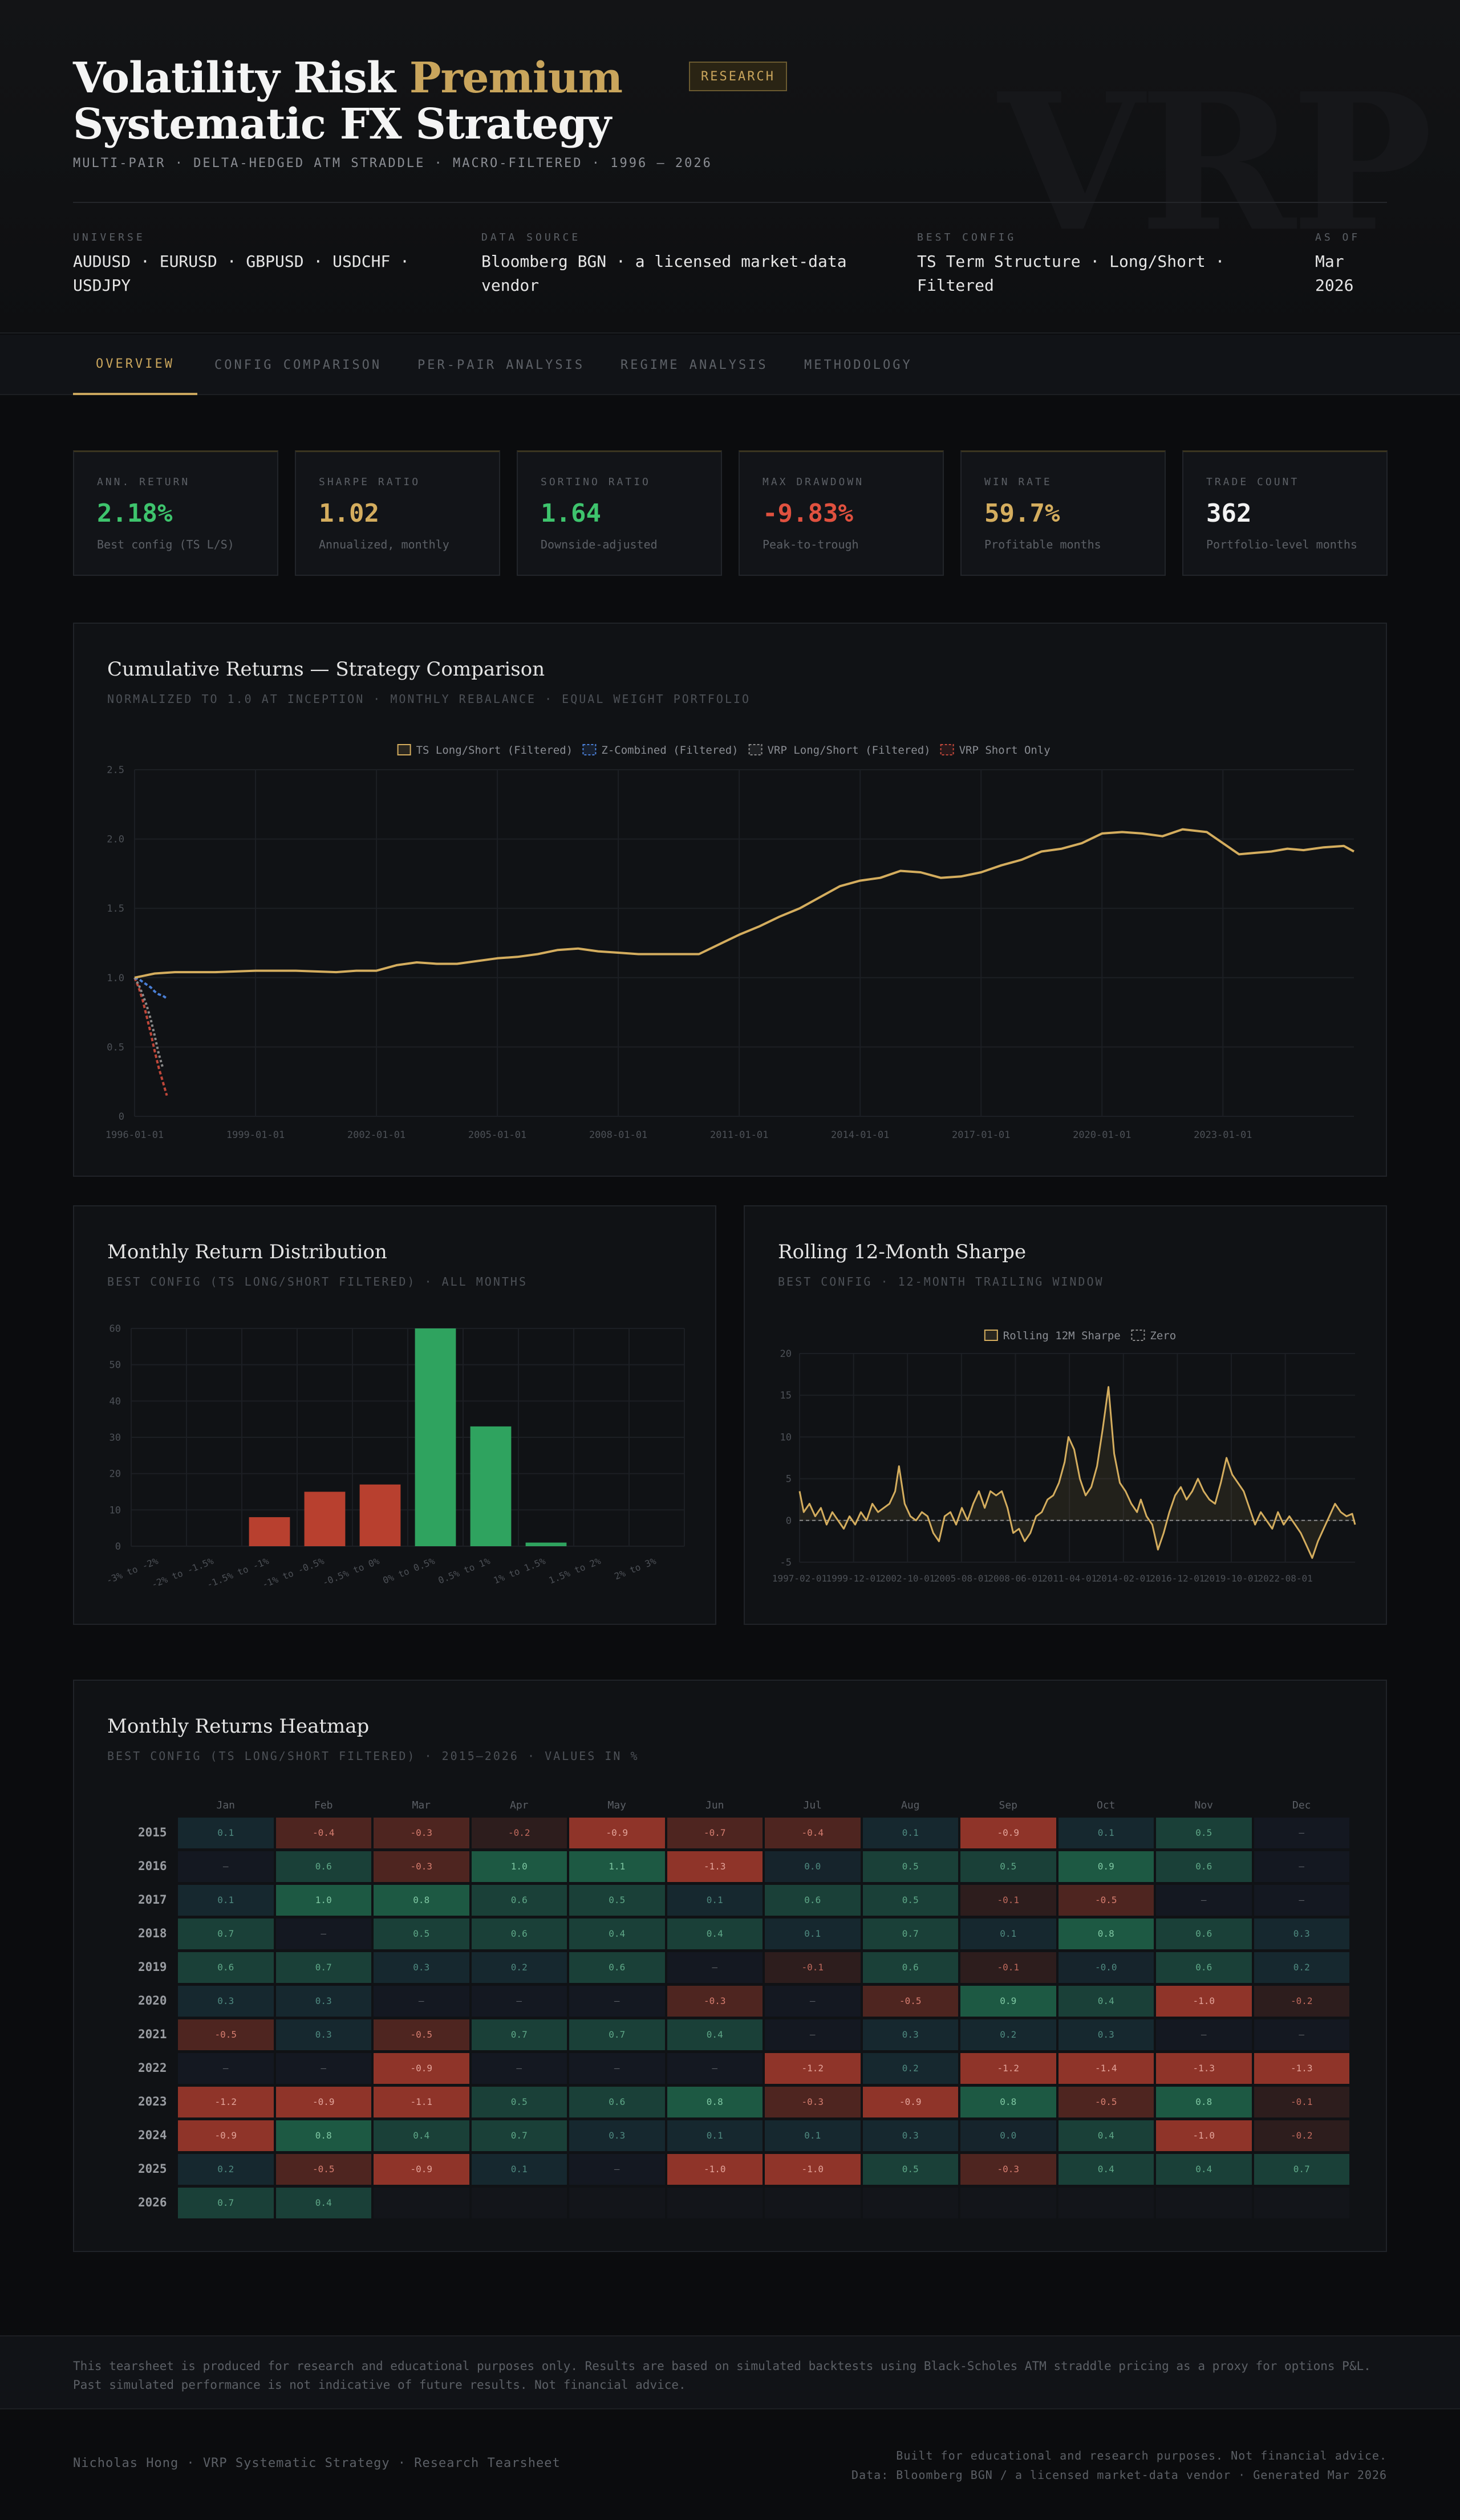 This screenshot has width=1460, height=2520. I want to click on x-tick-label: 2016-12-01, so click(1177, 1578).